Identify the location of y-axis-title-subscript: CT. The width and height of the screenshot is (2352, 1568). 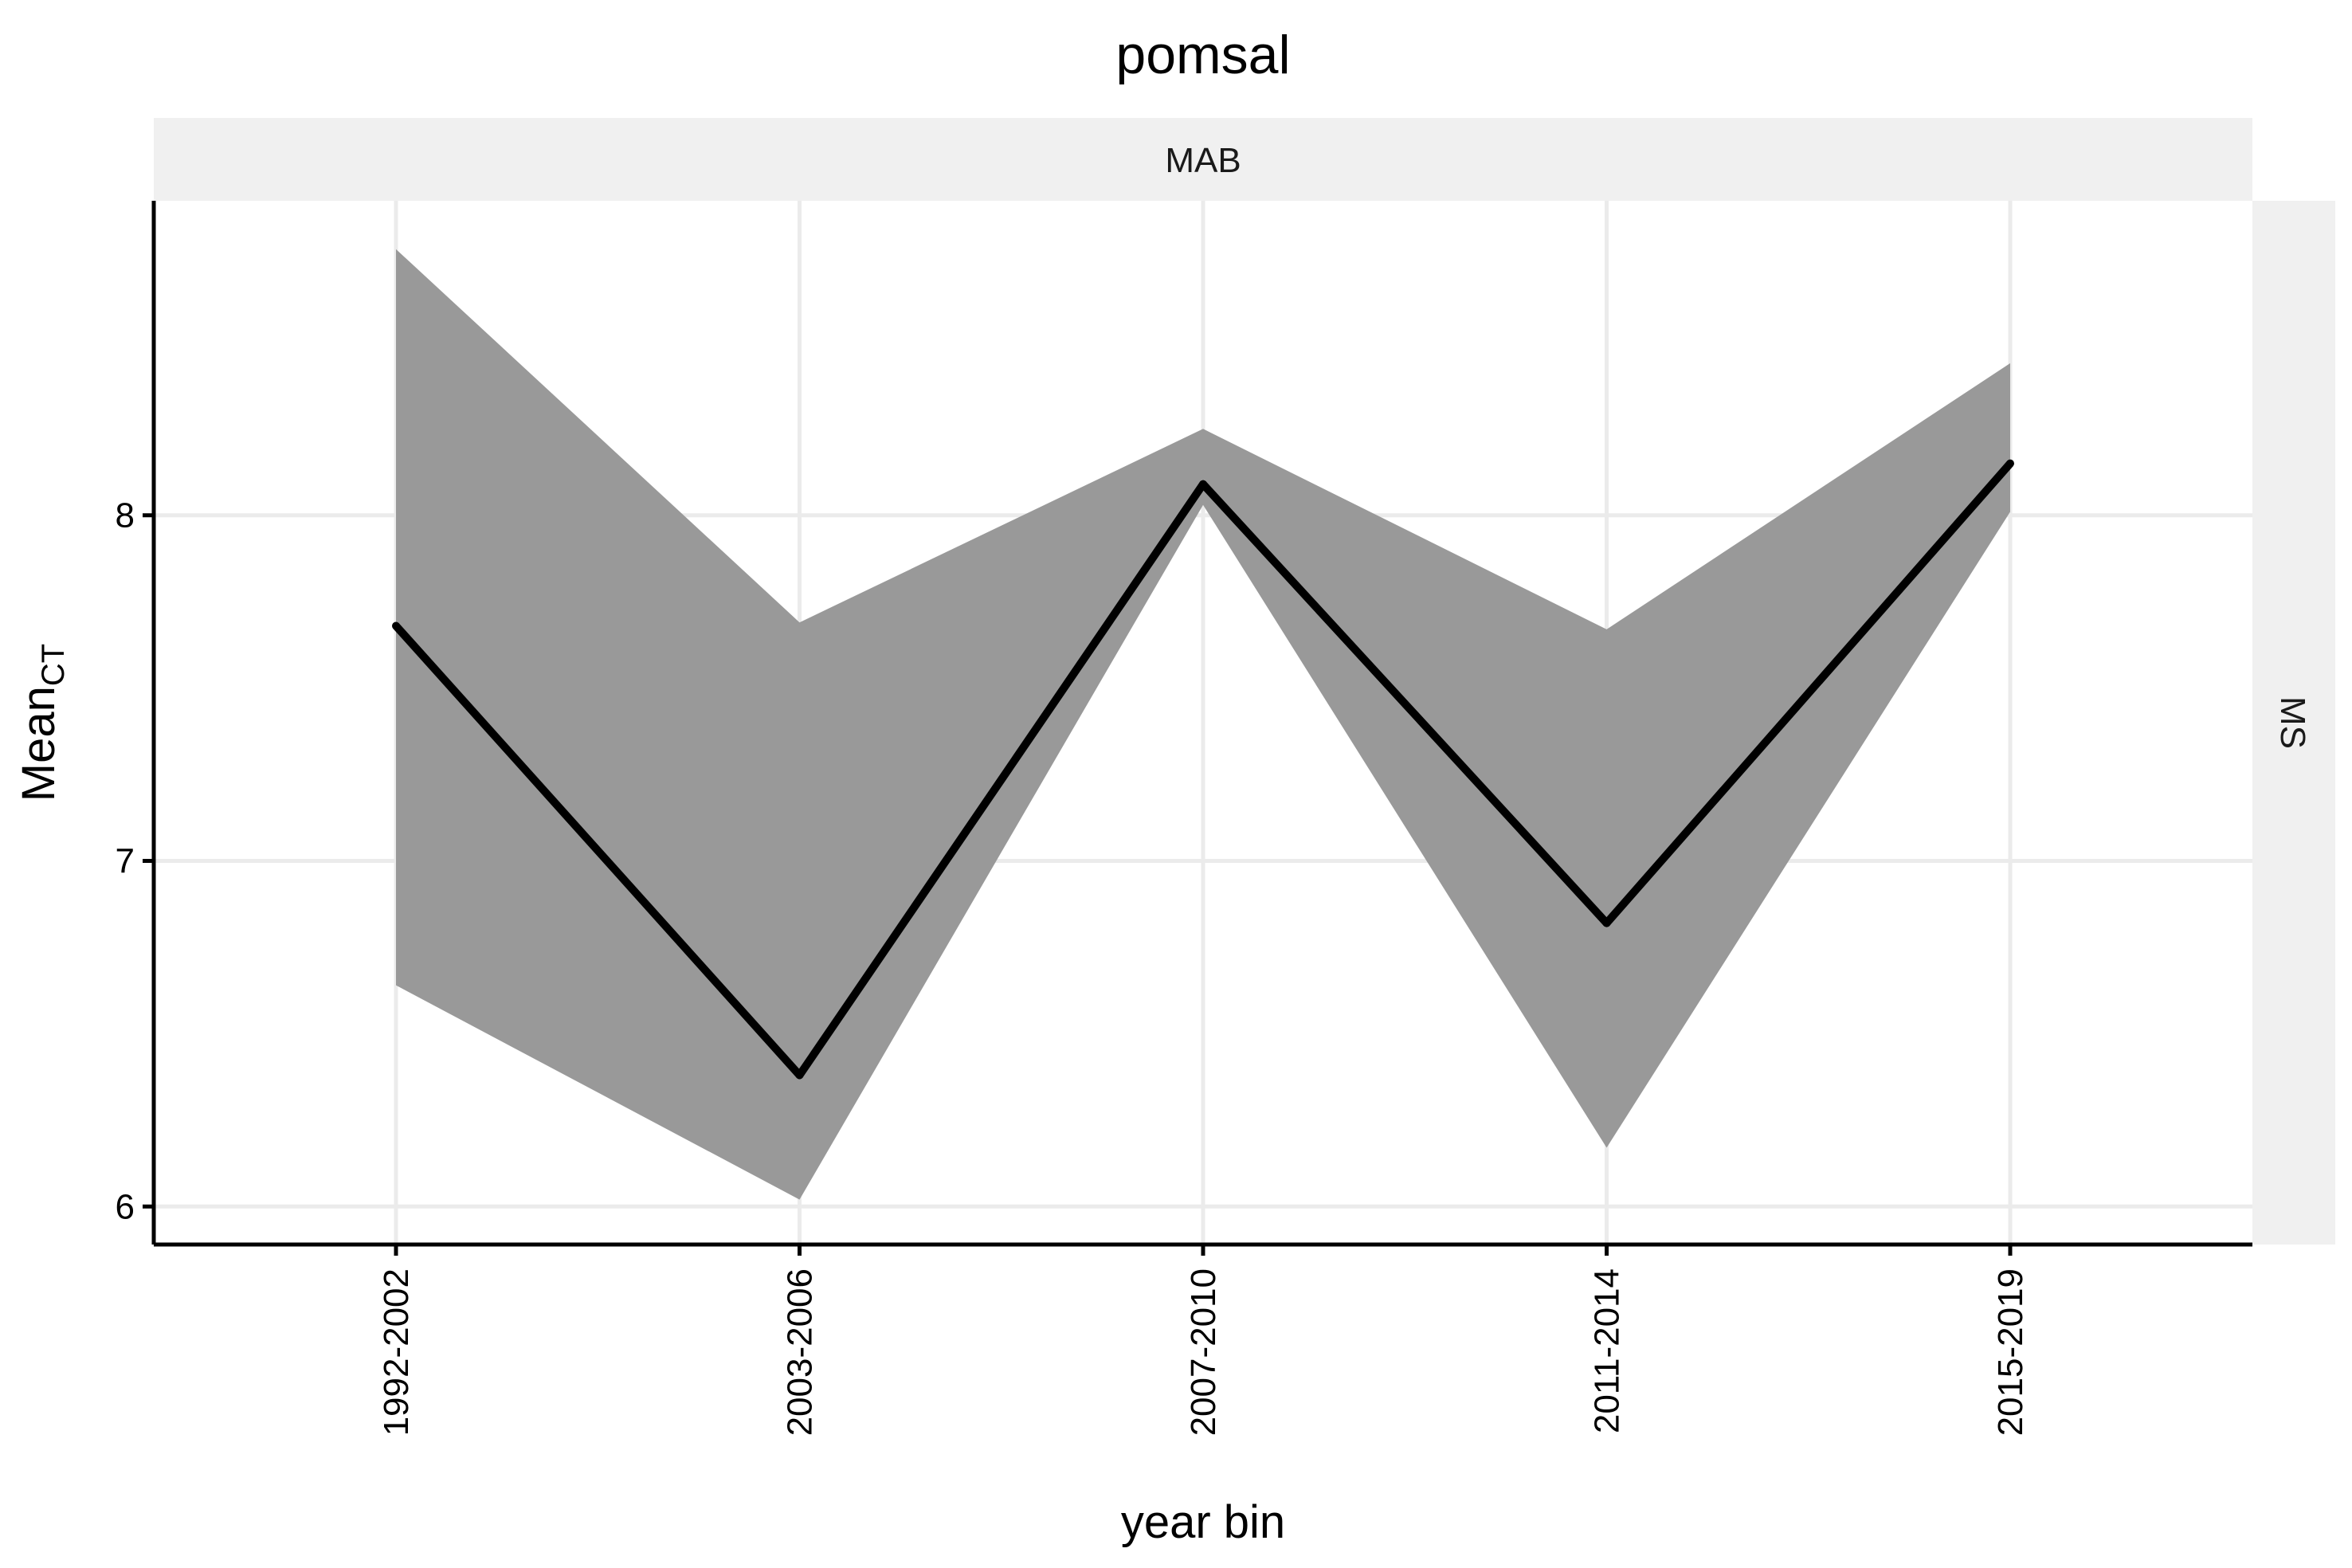
(53, 665).